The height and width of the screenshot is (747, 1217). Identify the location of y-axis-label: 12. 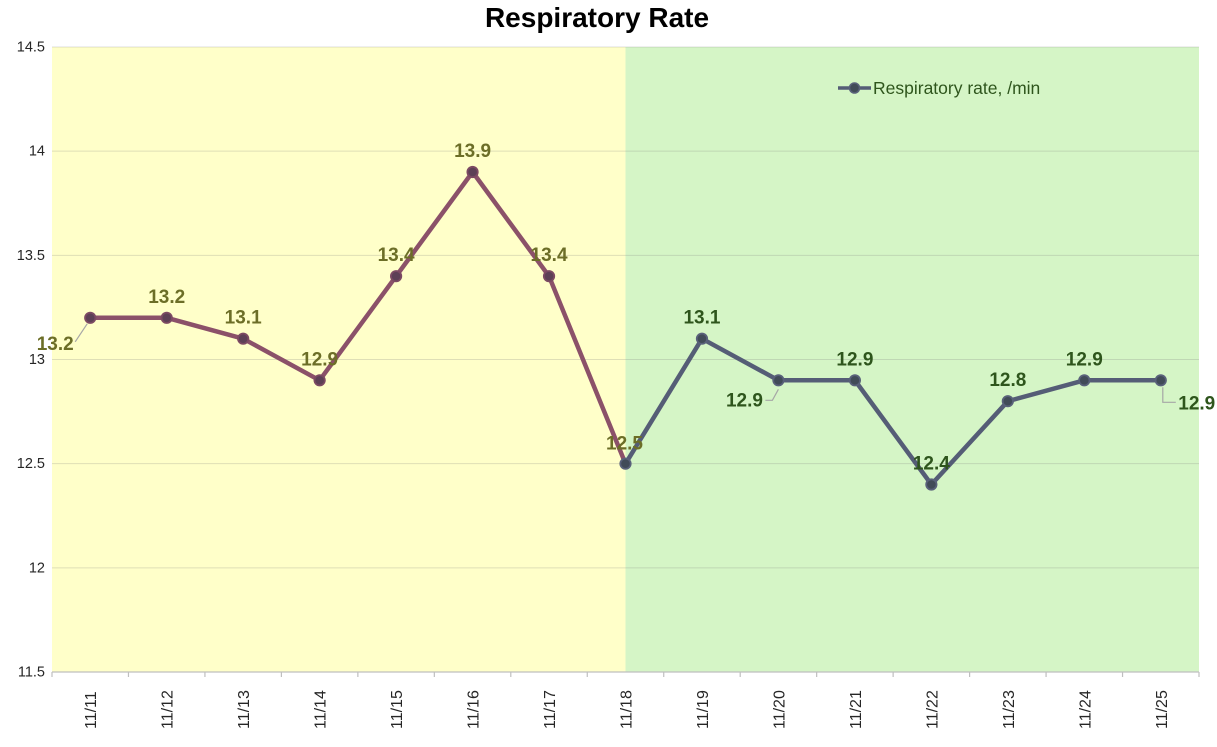
(37, 568).